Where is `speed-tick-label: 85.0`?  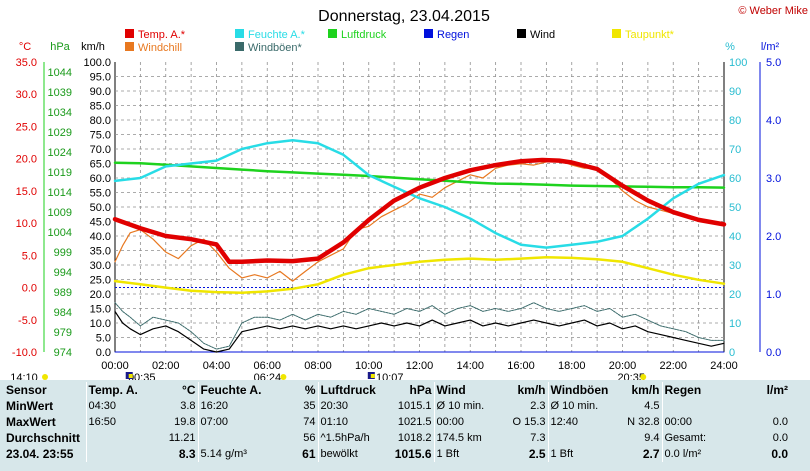 speed-tick-label: 85.0 is located at coordinates (100, 107).